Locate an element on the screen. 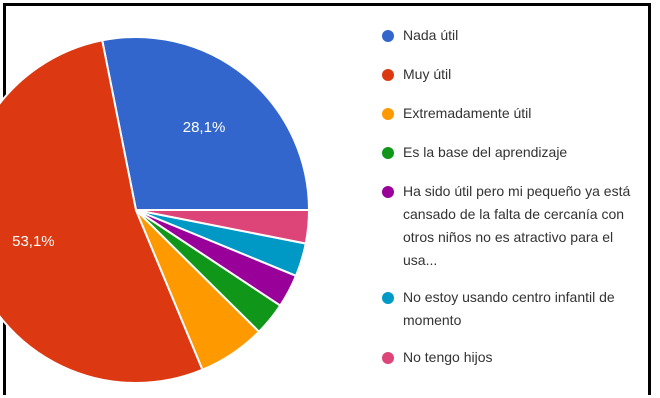 The width and height of the screenshot is (660, 398). legend-label: Nada útil is located at coordinates (431, 35).